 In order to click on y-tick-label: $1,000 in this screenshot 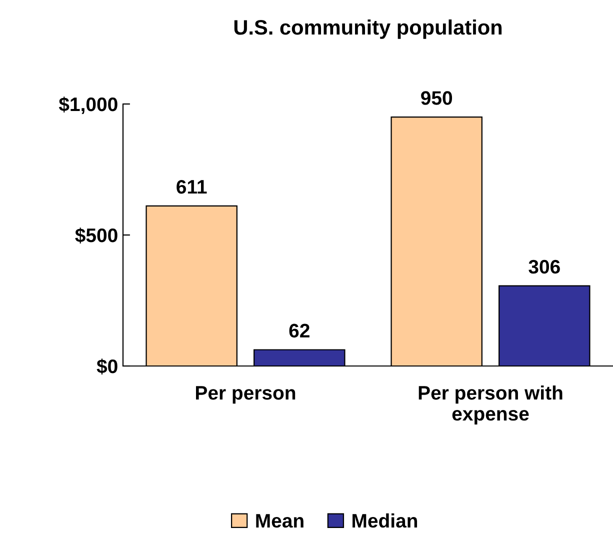, I will do `click(88, 105)`.